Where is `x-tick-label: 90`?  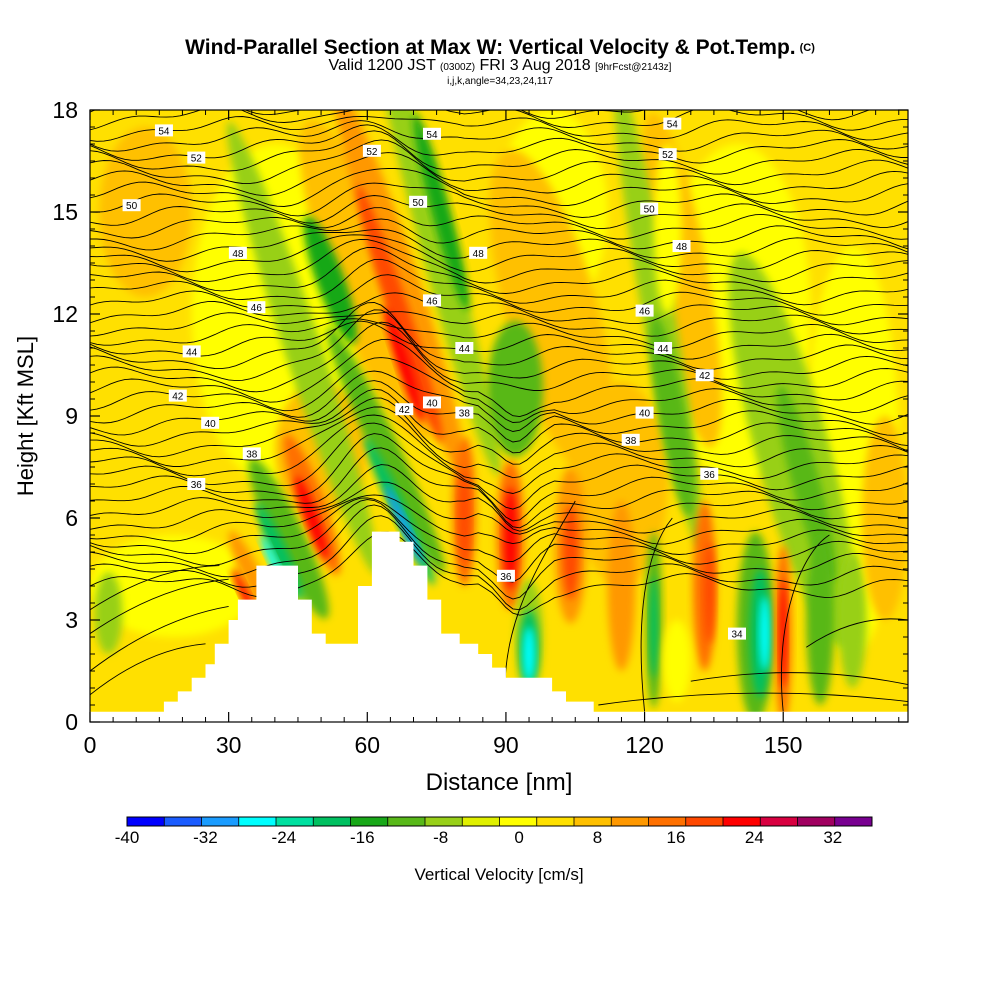
x-tick-label: 90 is located at coordinates (506, 745).